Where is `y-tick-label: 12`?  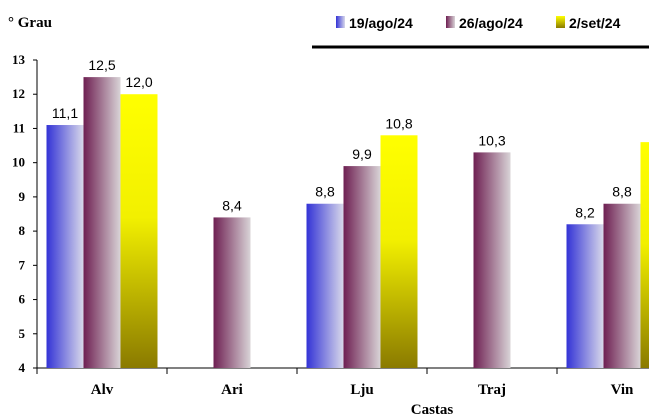 y-tick-label: 12 is located at coordinates (18, 93).